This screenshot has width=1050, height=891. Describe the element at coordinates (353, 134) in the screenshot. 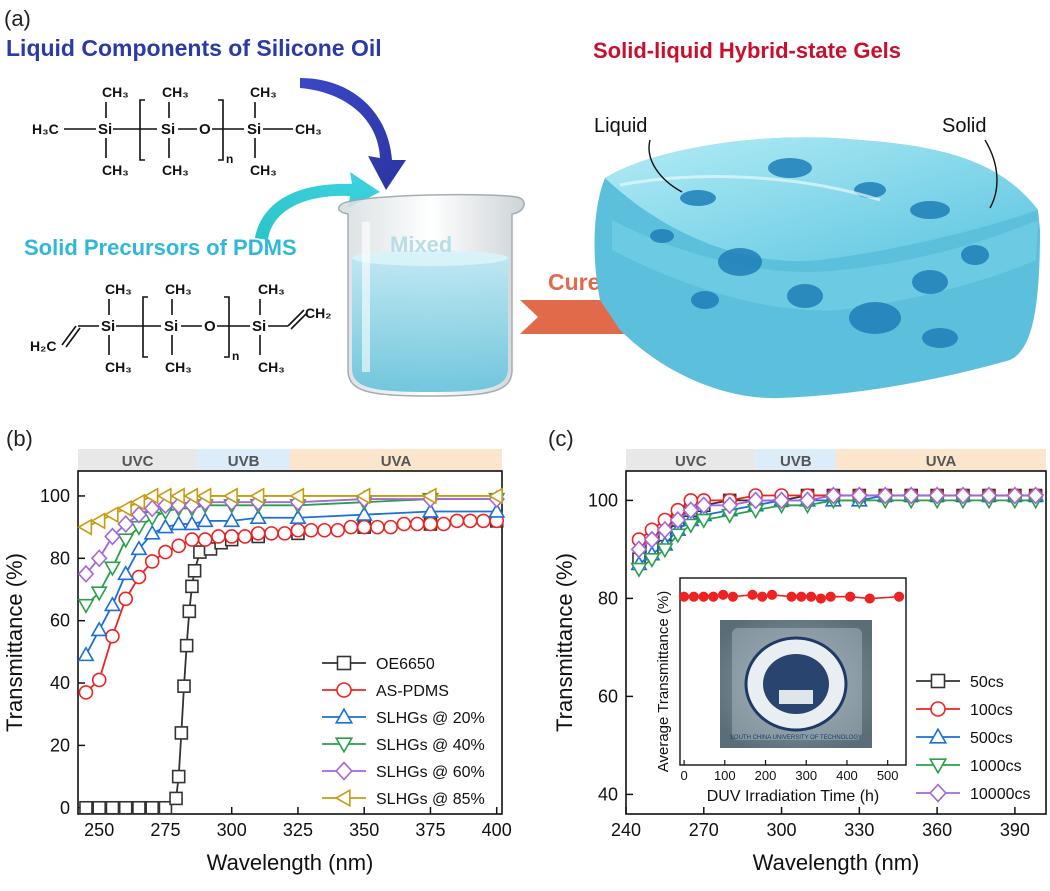

I see `blue-curved-arrow` at that location.